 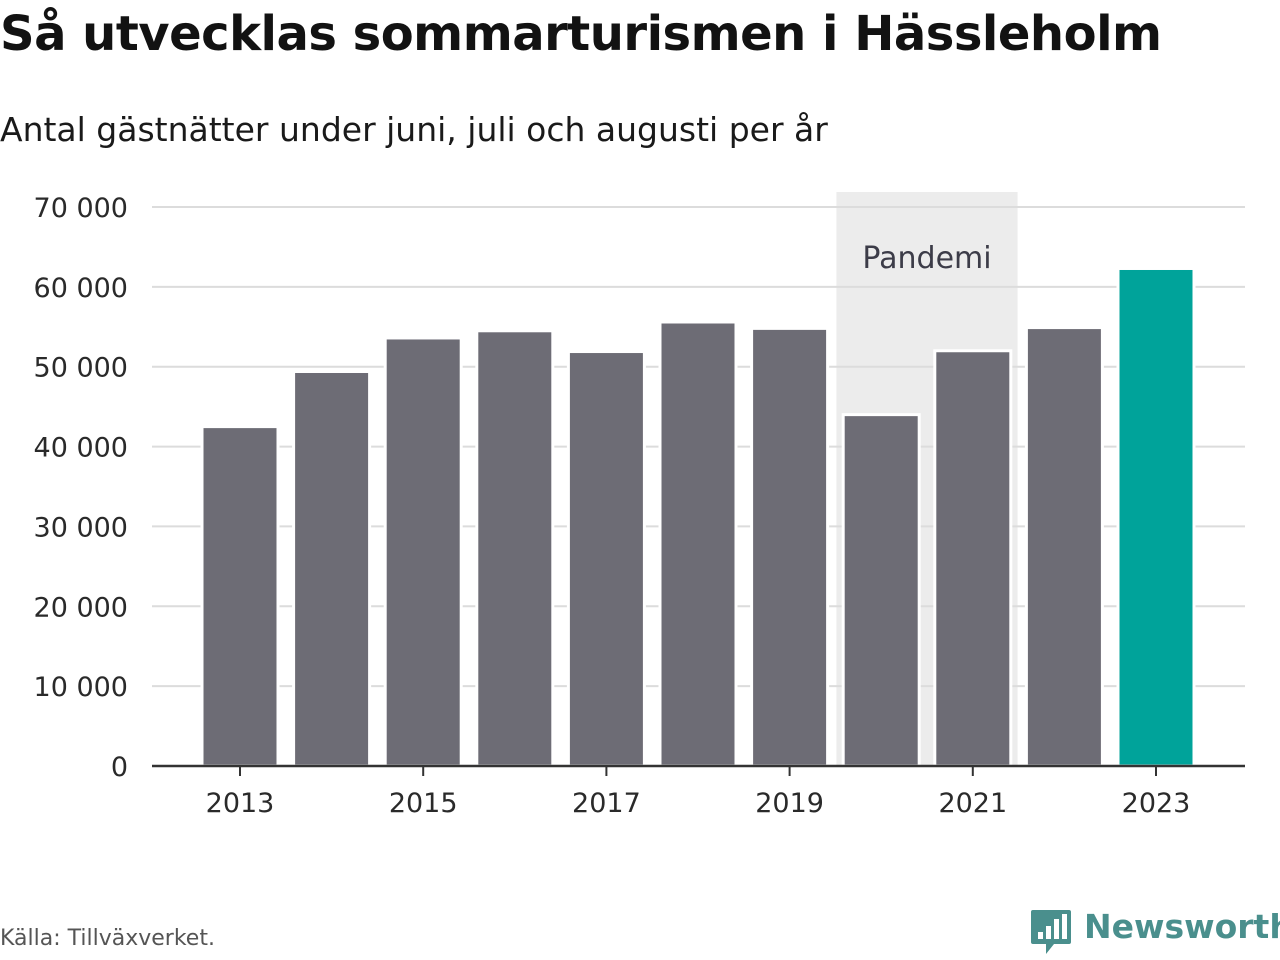 What do you see at coordinates (81, 687) in the screenshot?
I see `y-tick-label: 10 000` at bounding box center [81, 687].